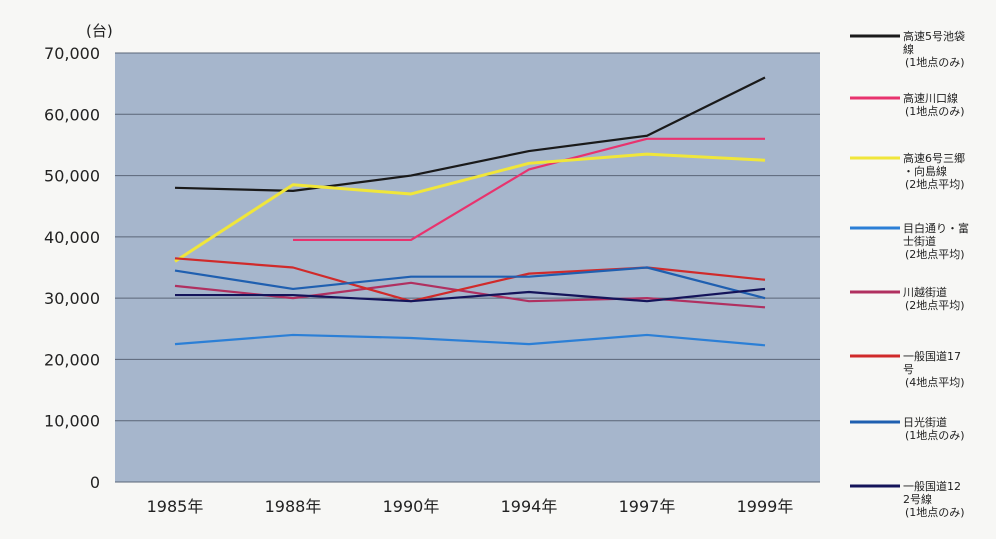 The image size is (996, 539). What do you see at coordinates (99, 31) in the screenshot?
I see `y-unit-label: (台)` at bounding box center [99, 31].